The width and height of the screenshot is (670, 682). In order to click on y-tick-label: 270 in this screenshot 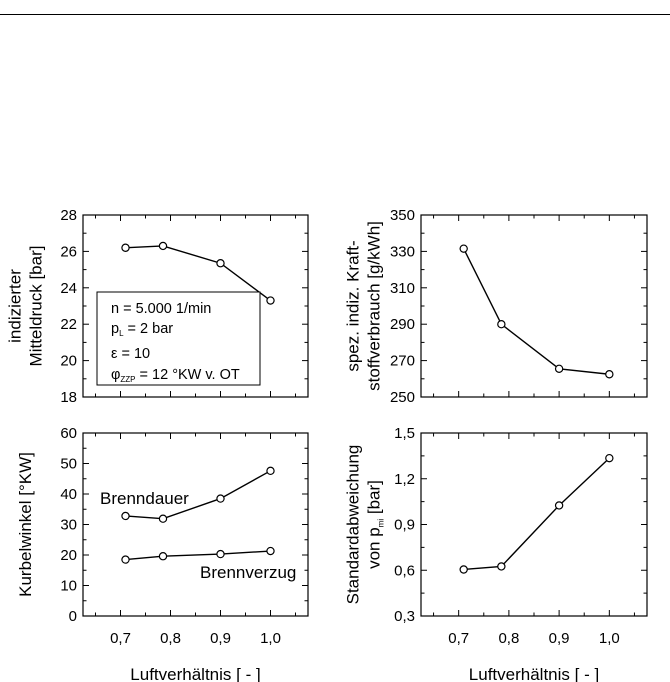, I will do `click(402, 361)`.